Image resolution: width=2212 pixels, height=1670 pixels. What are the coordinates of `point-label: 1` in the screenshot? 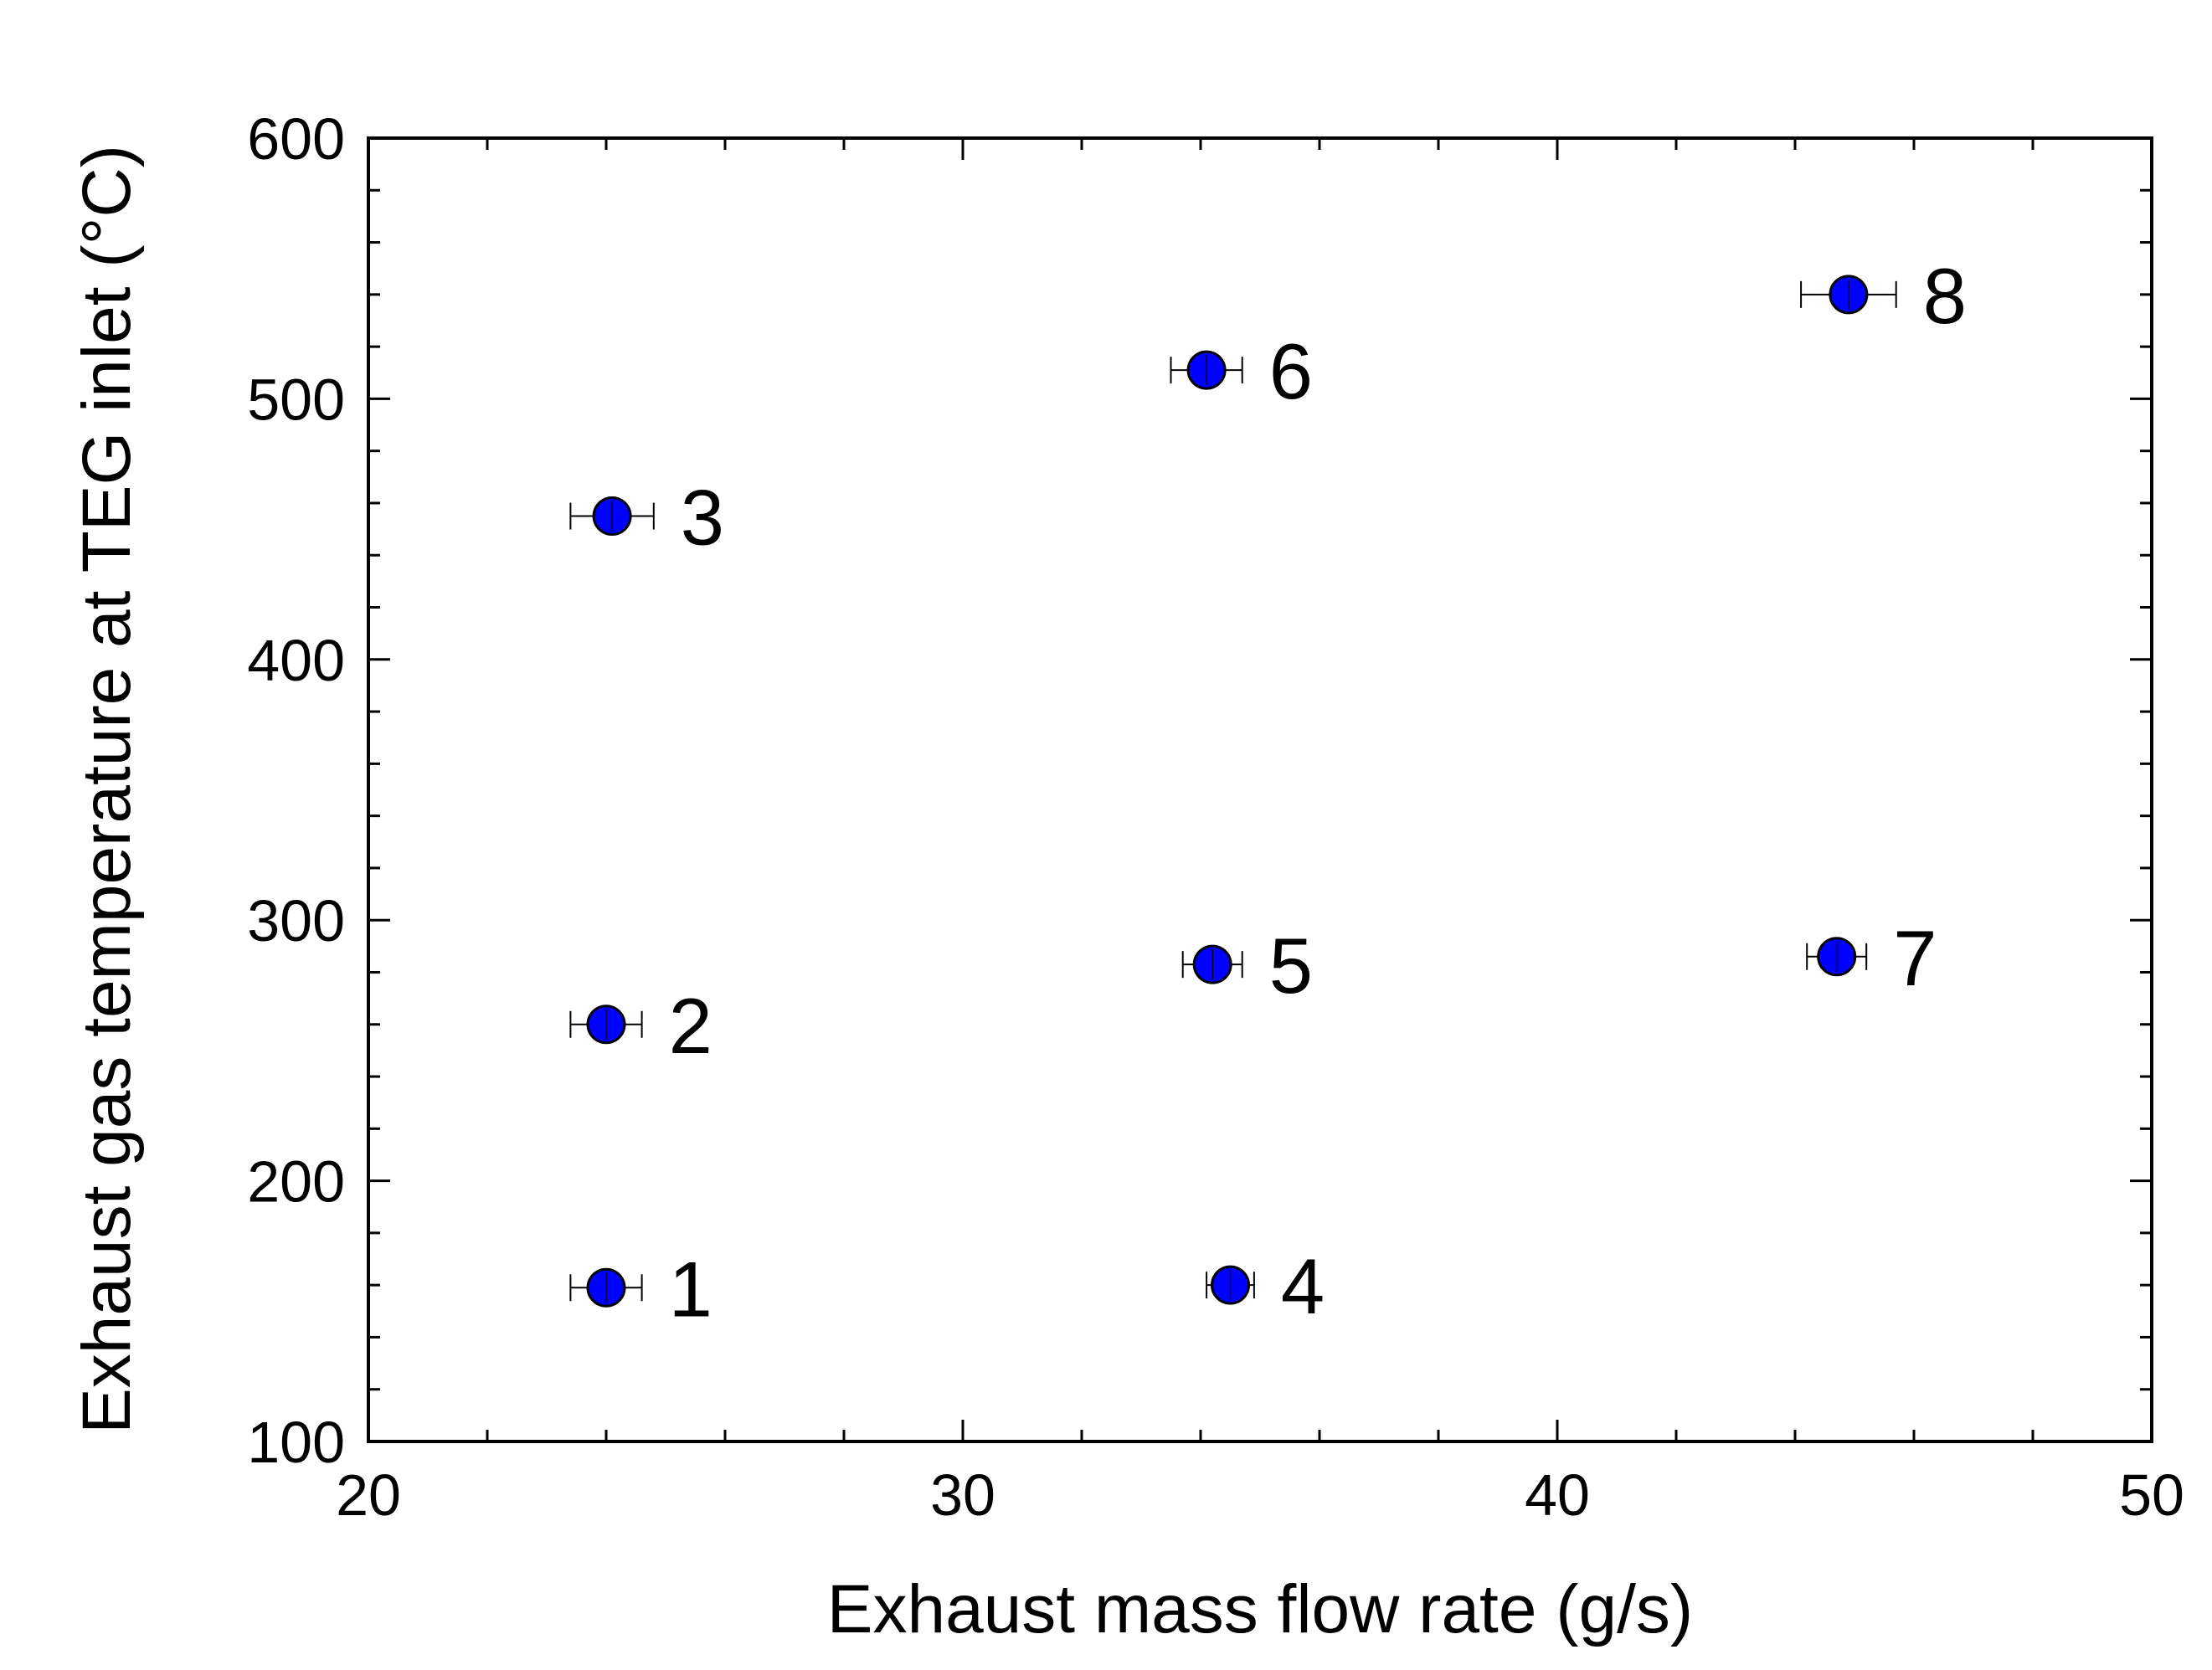 It's located at (690, 1289).